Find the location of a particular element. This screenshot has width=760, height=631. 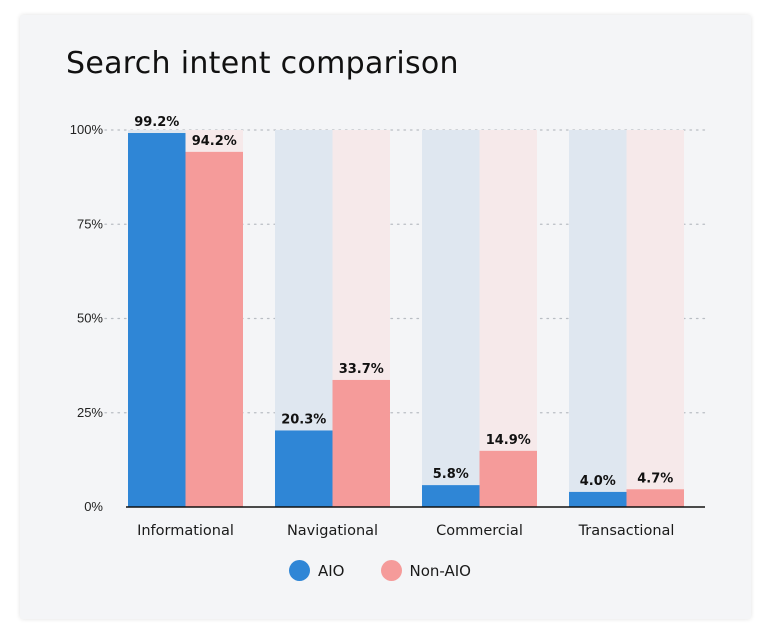

y-tick-label: 50% is located at coordinates (90, 318).